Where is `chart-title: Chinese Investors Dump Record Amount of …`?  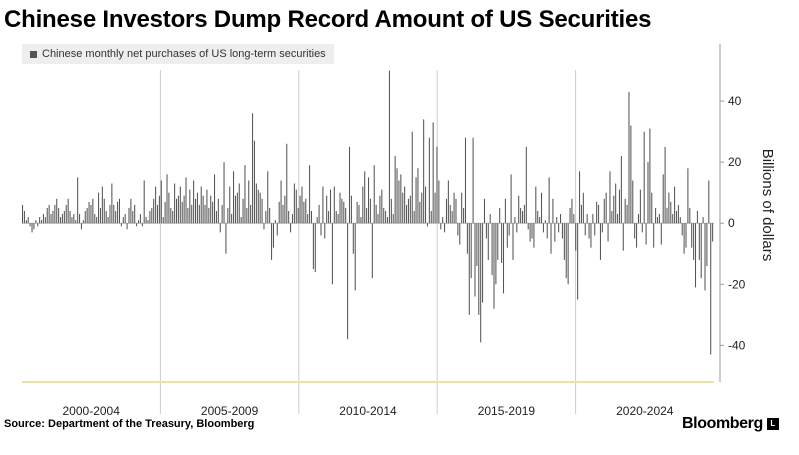 chart-title: Chinese Investors Dump Record Amount of … is located at coordinates (328, 19).